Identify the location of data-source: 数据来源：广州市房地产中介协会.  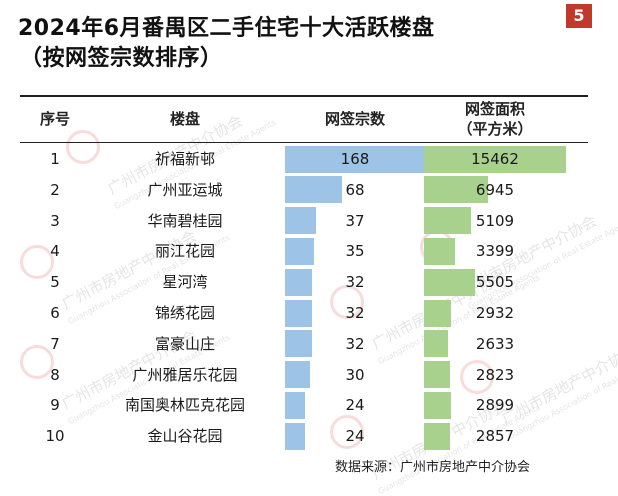
(433, 467).